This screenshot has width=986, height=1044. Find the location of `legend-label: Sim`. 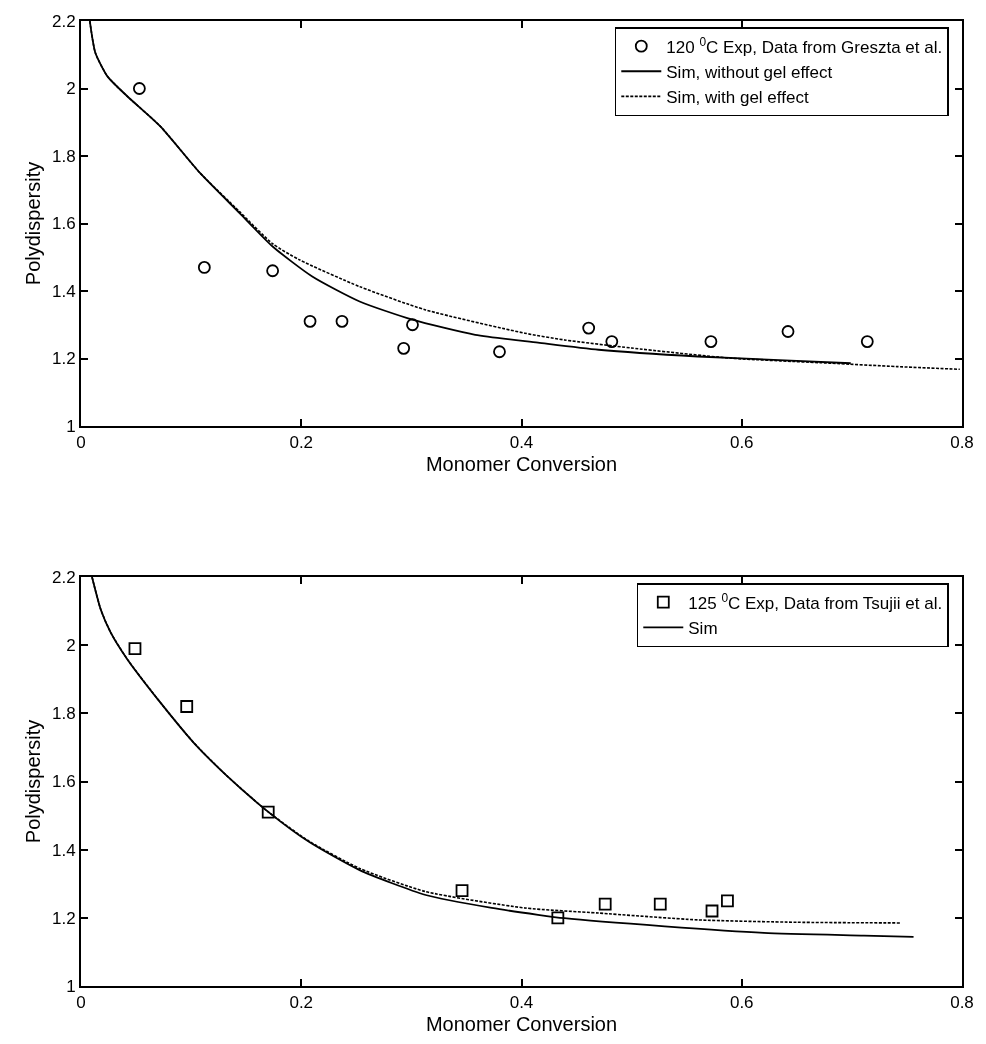

legend-label: Sim is located at coordinates (703, 628).